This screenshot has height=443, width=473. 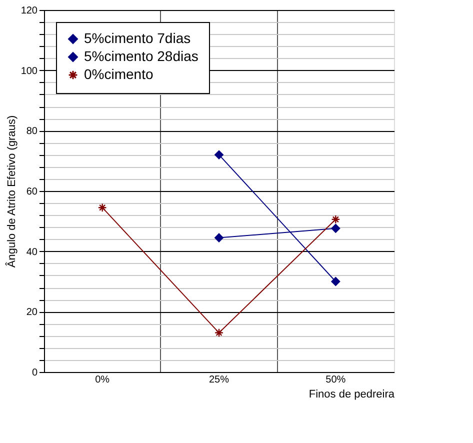 I want to click on y-tick-label: 60, so click(x=32, y=192).